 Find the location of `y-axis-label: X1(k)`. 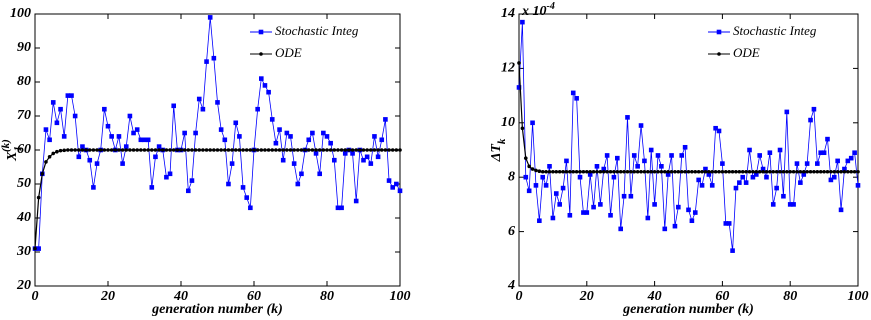

y-axis-label: X1(k) is located at coordinates (12, 150).